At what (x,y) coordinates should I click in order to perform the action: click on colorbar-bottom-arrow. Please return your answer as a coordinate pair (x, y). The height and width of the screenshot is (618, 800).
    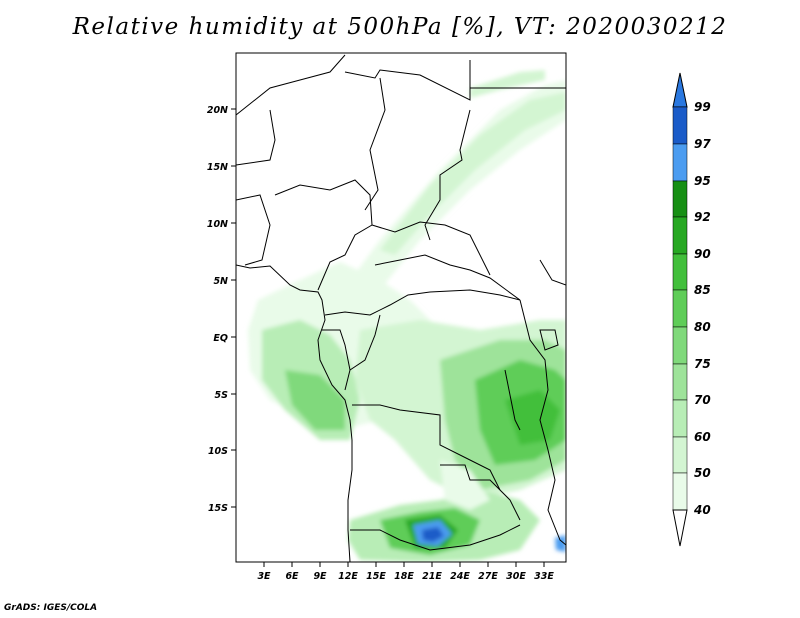
    Looking at the image, I should click on (680, 528).